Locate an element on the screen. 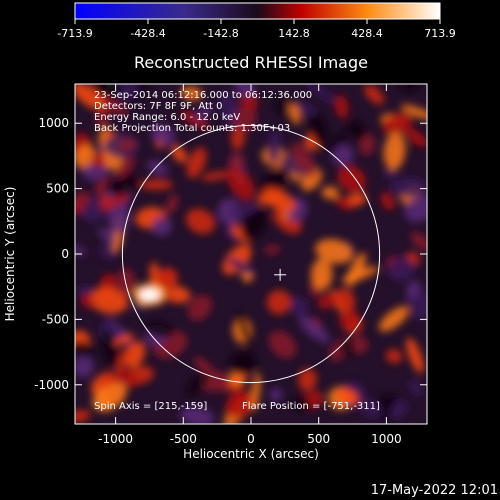  annotation-energy-range: Energy Range: 6.0 - 12.0 keV is located at coordinates (167, 117).